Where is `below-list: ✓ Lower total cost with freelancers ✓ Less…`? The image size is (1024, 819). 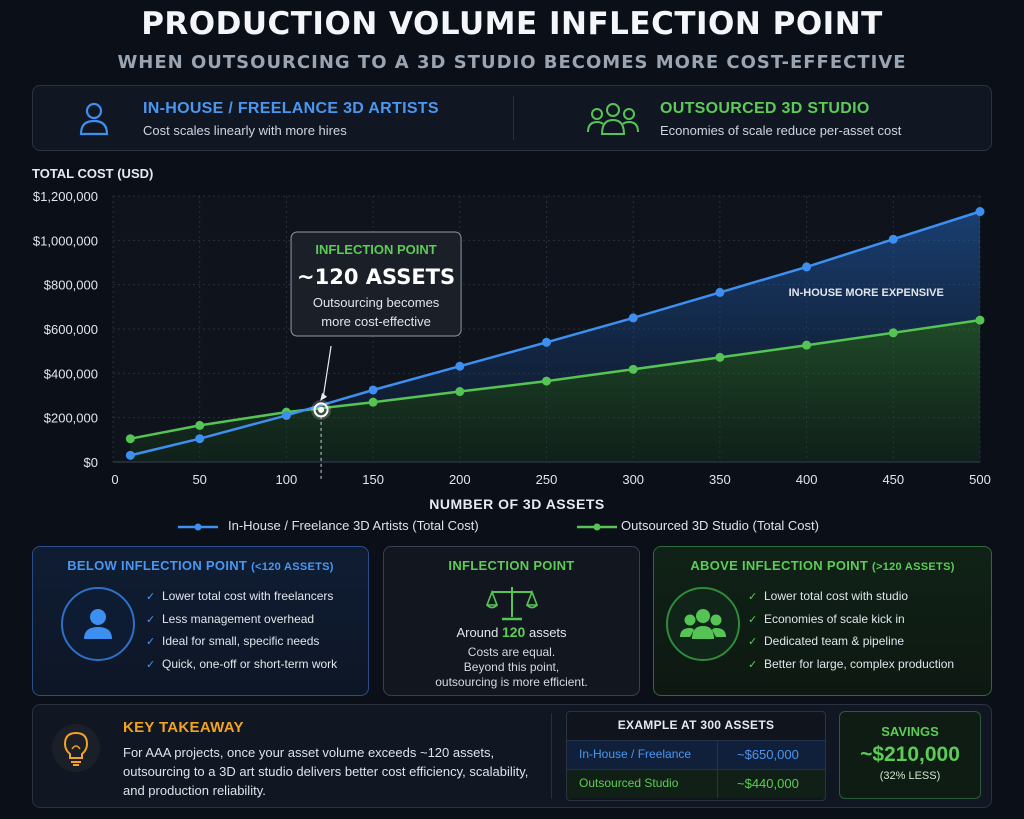 below-list: ✓ Lower total cost with freelancers ✓ Less… is located at coordinates (241, 633).